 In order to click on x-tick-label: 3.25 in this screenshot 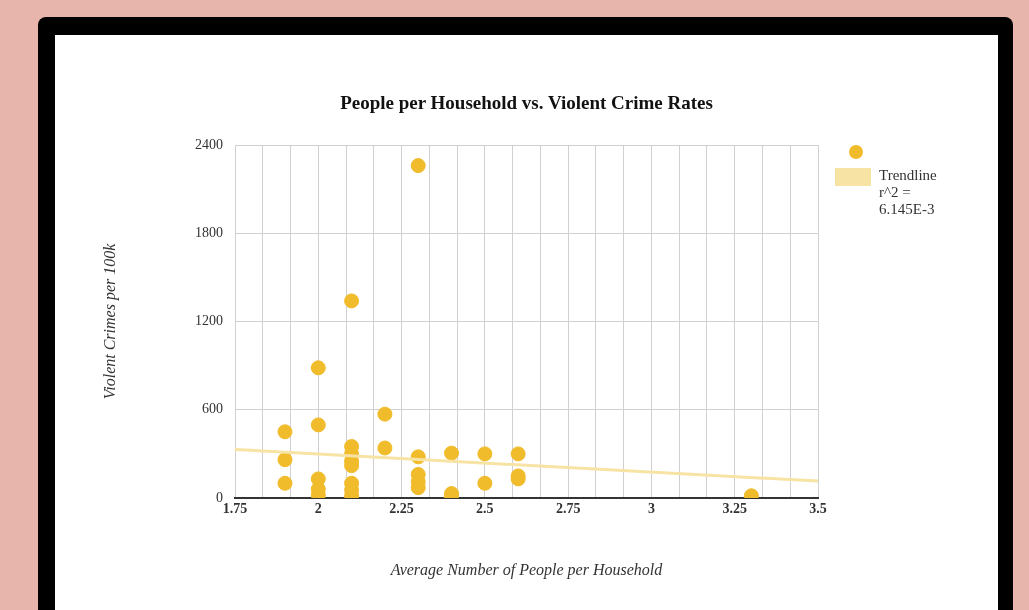, I will do `click(734, 509)`.